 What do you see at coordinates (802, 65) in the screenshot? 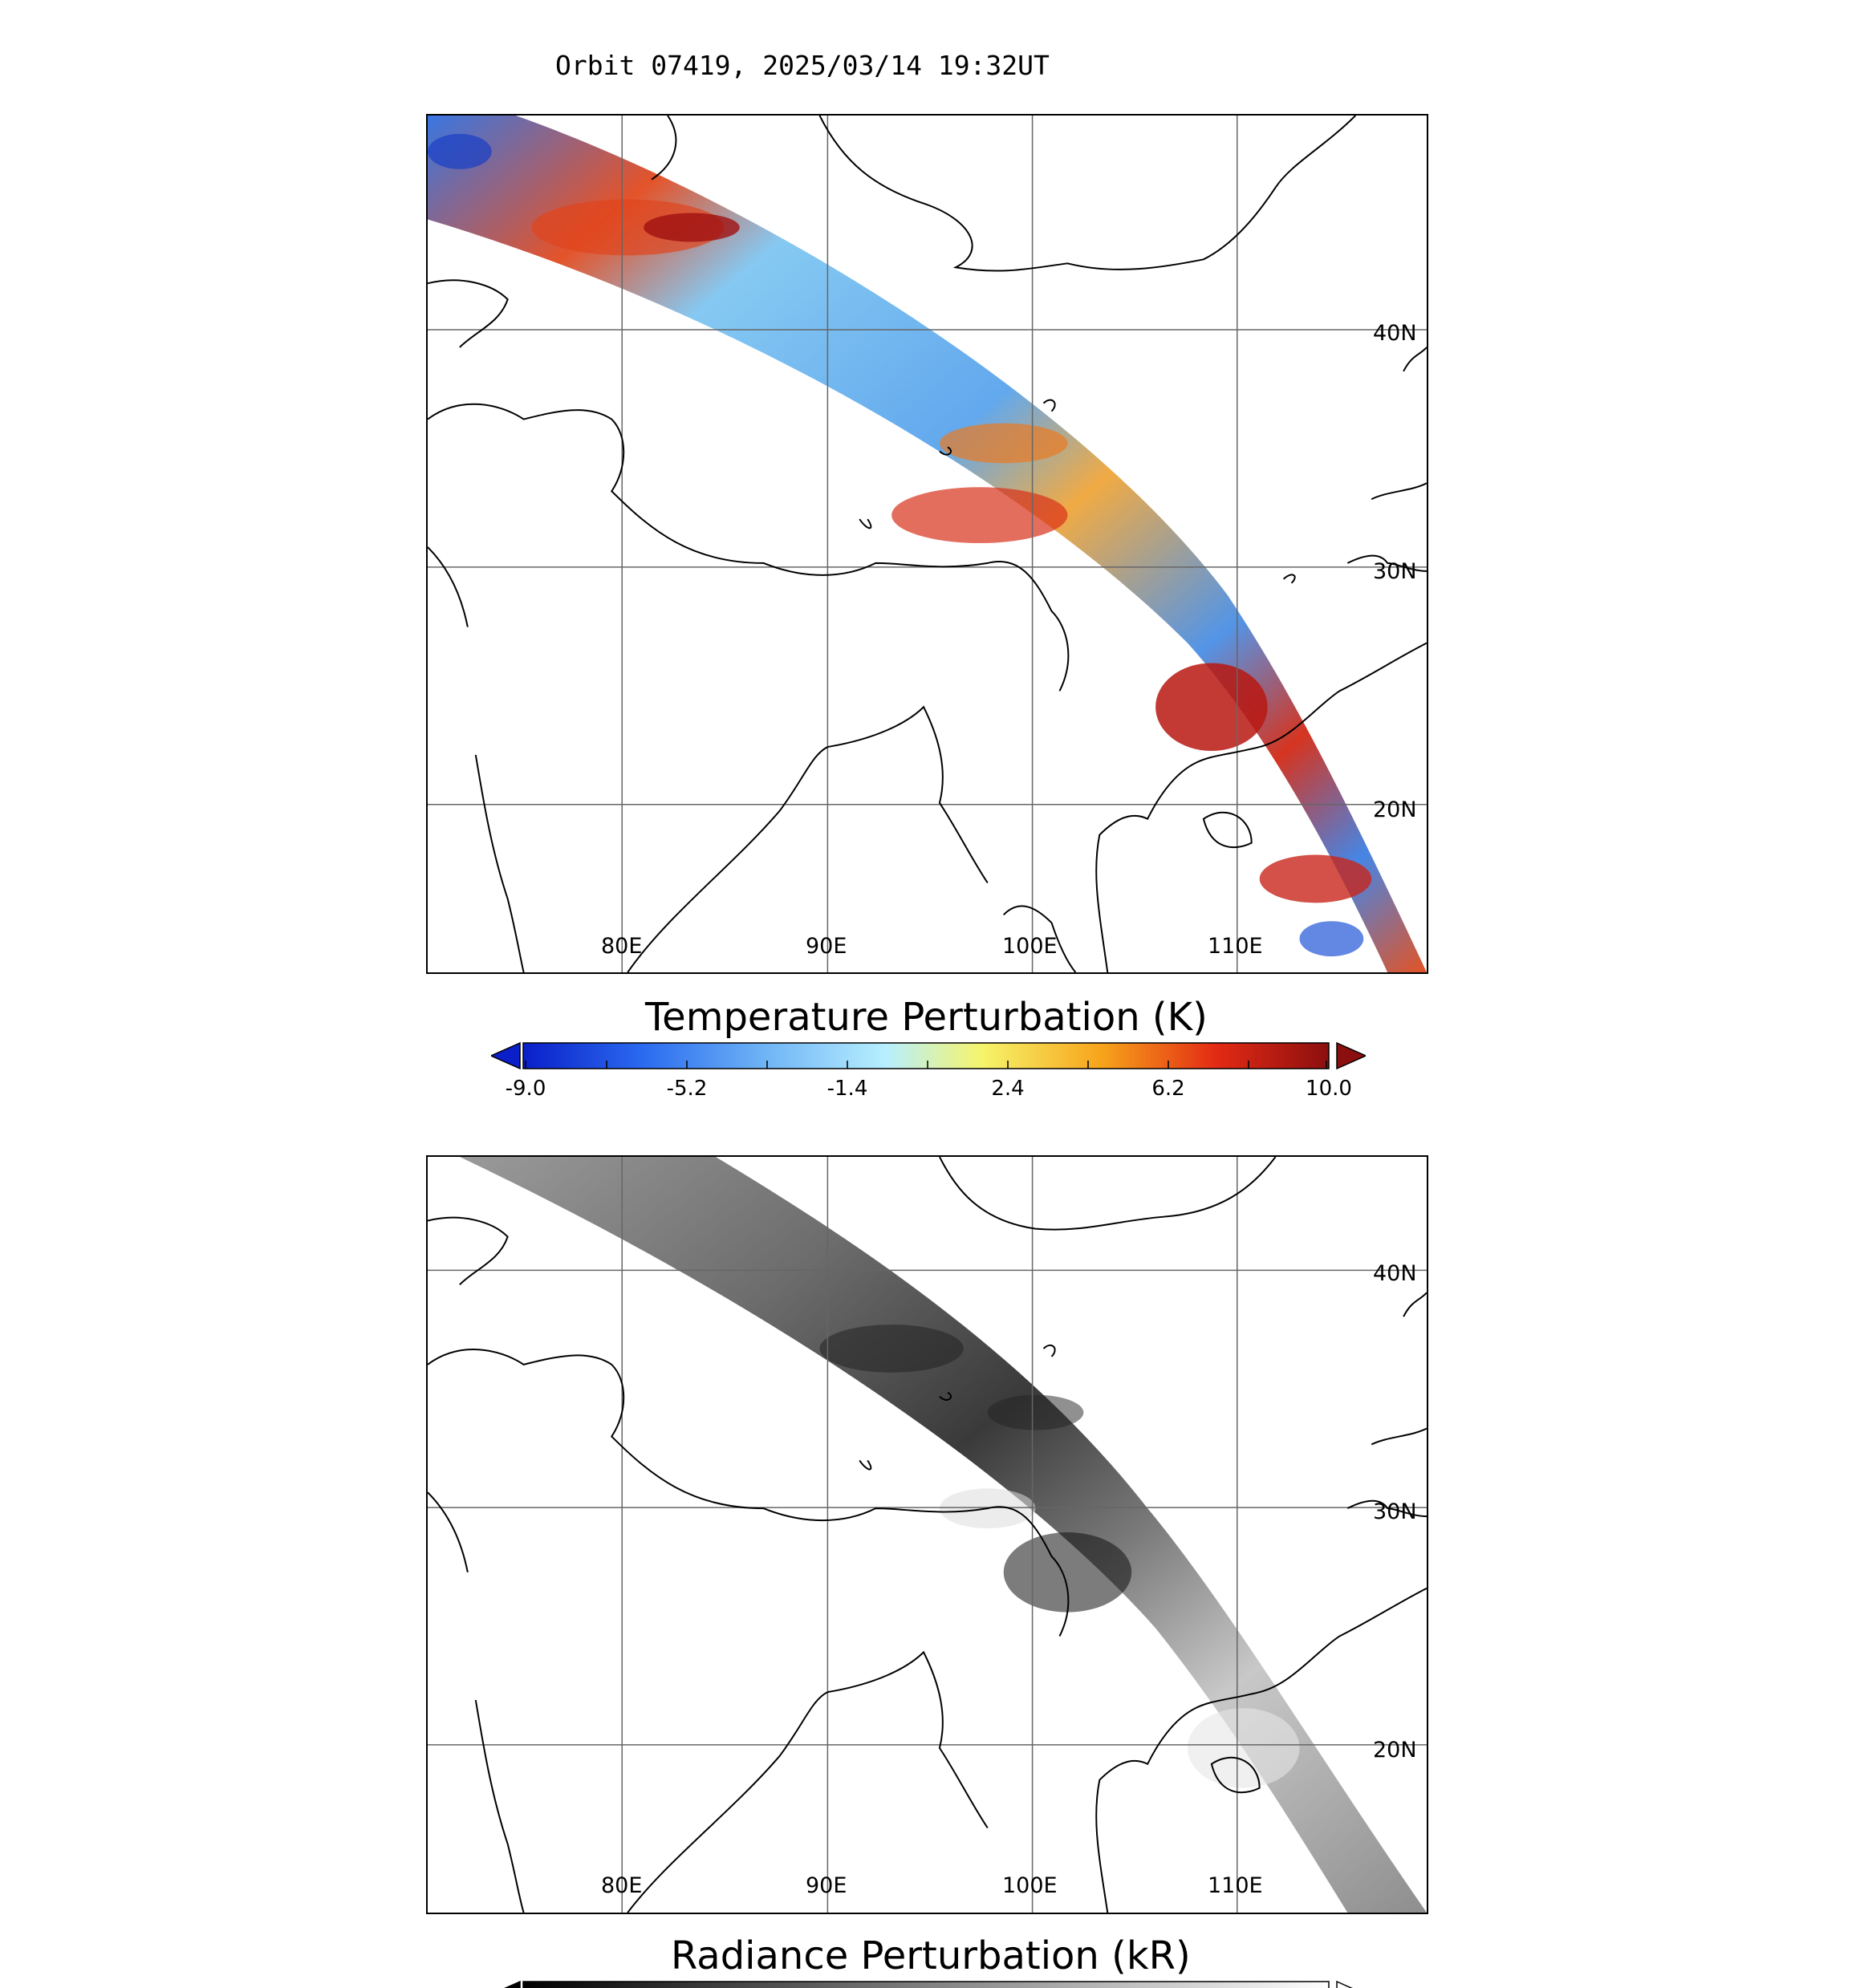
I see `figure-title: Orbit 07419, 2025/03/14 19:32UT` at bounding box center [802, 65].